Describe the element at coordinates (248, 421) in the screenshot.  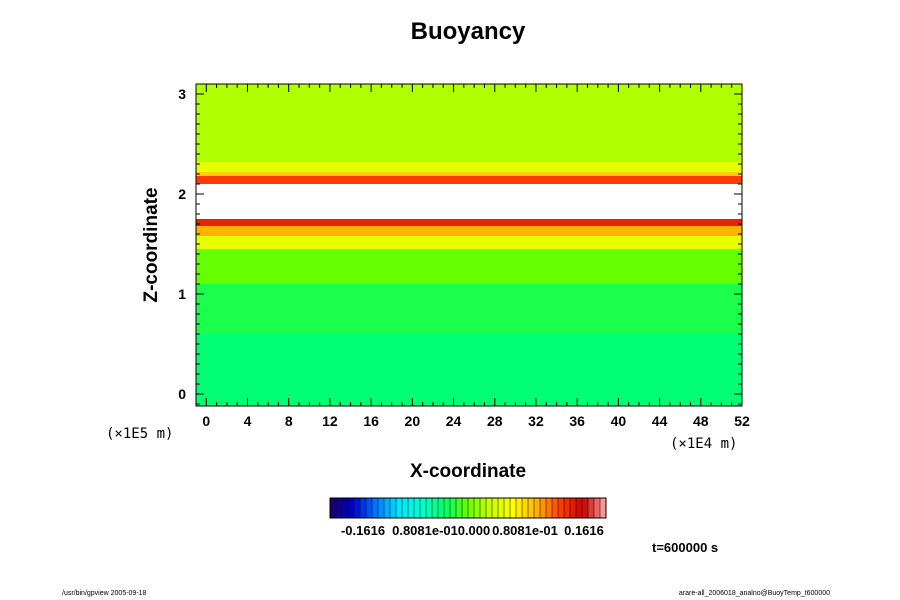
I see `x-tick-label: 4` at that location.